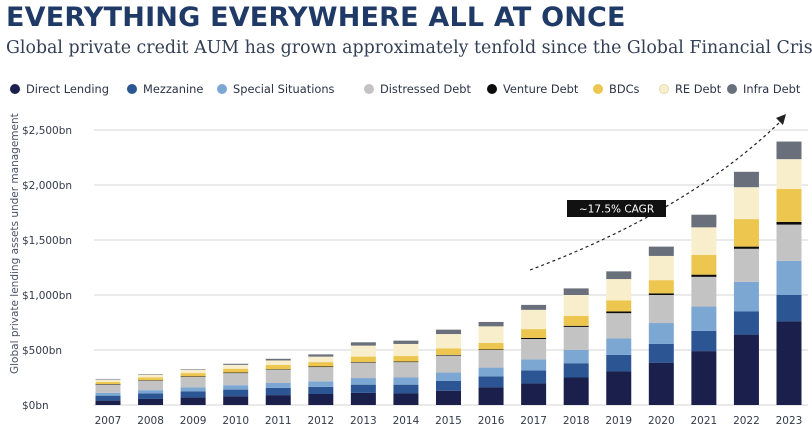 This screenshot has width=812, height=438. I want to click on x-tick-label: 2009, so click(193, 421).